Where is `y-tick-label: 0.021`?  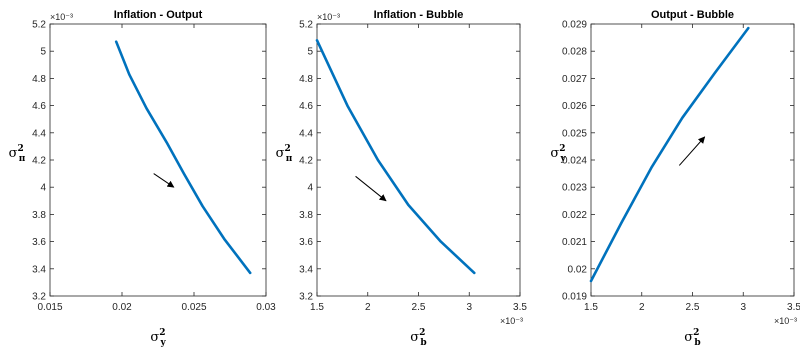 y-tick-label: 0.021 is located at coordinates (574, 242).